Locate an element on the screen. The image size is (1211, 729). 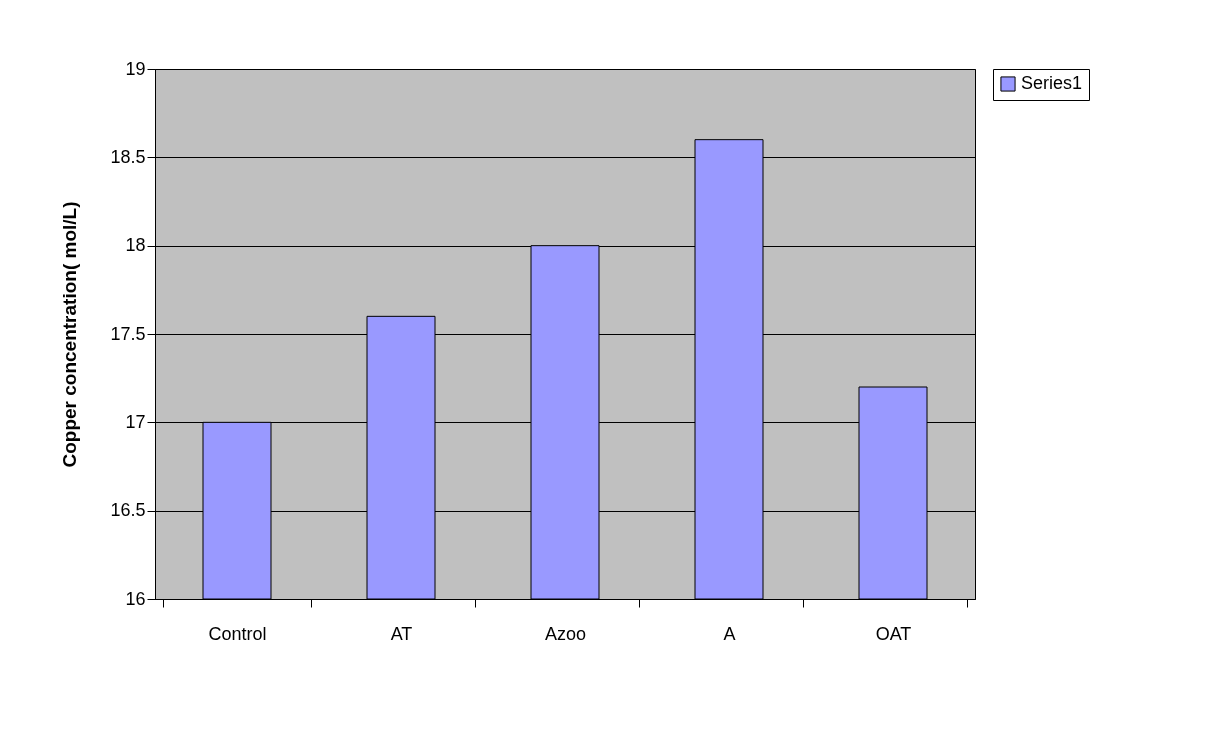
x-tick-label: A is located at coordinates (729, 633).